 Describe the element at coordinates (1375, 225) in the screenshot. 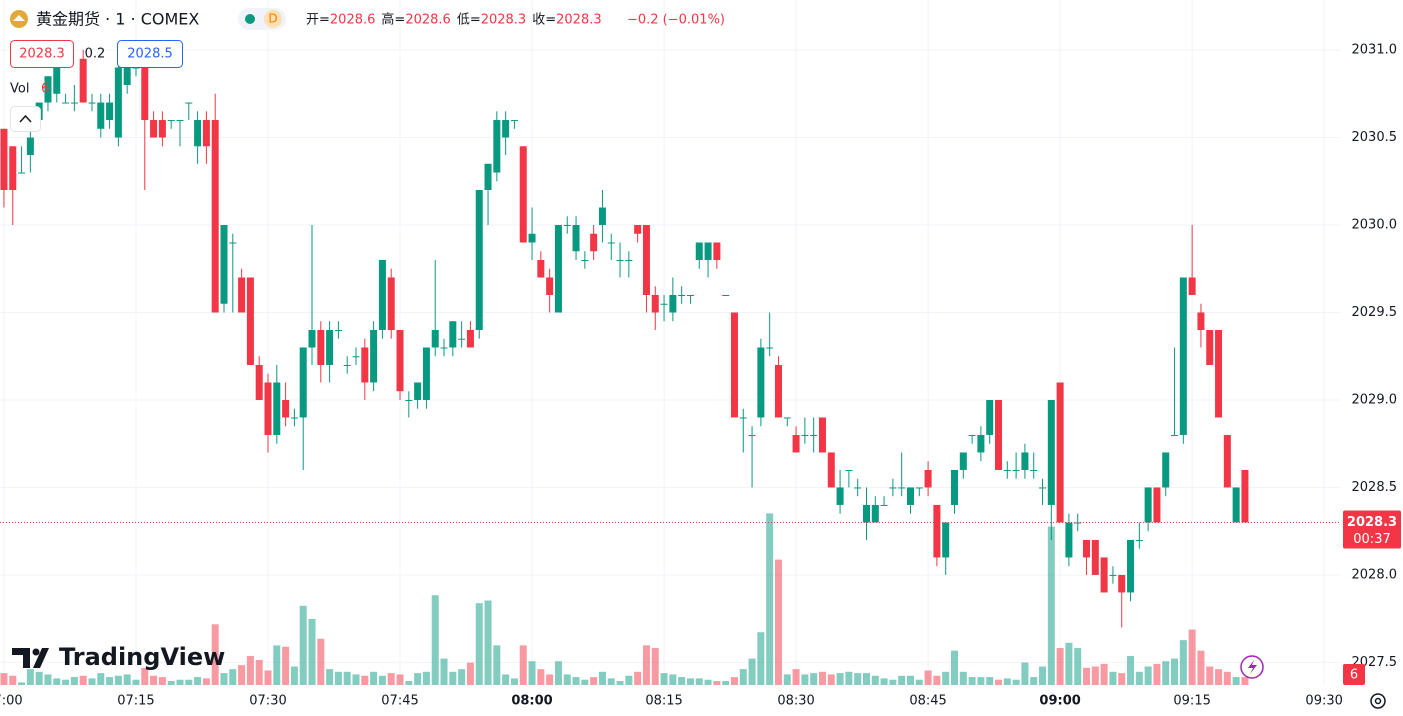

I see `y-tick-label: 2030.0` at that location.